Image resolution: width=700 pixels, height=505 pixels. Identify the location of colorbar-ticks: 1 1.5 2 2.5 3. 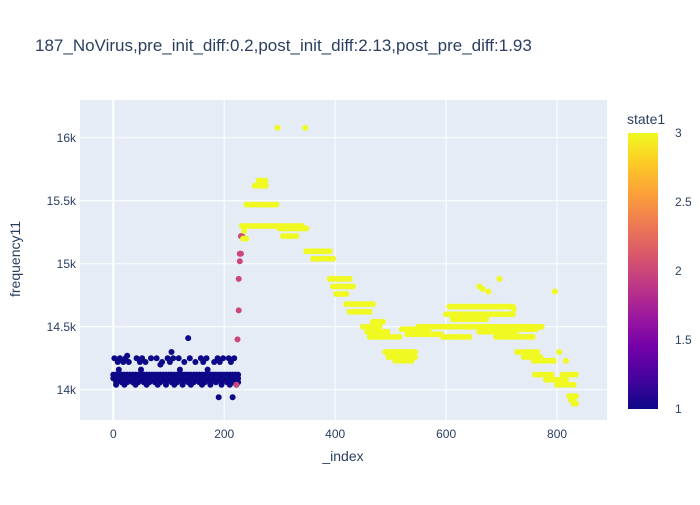
(683, 271).